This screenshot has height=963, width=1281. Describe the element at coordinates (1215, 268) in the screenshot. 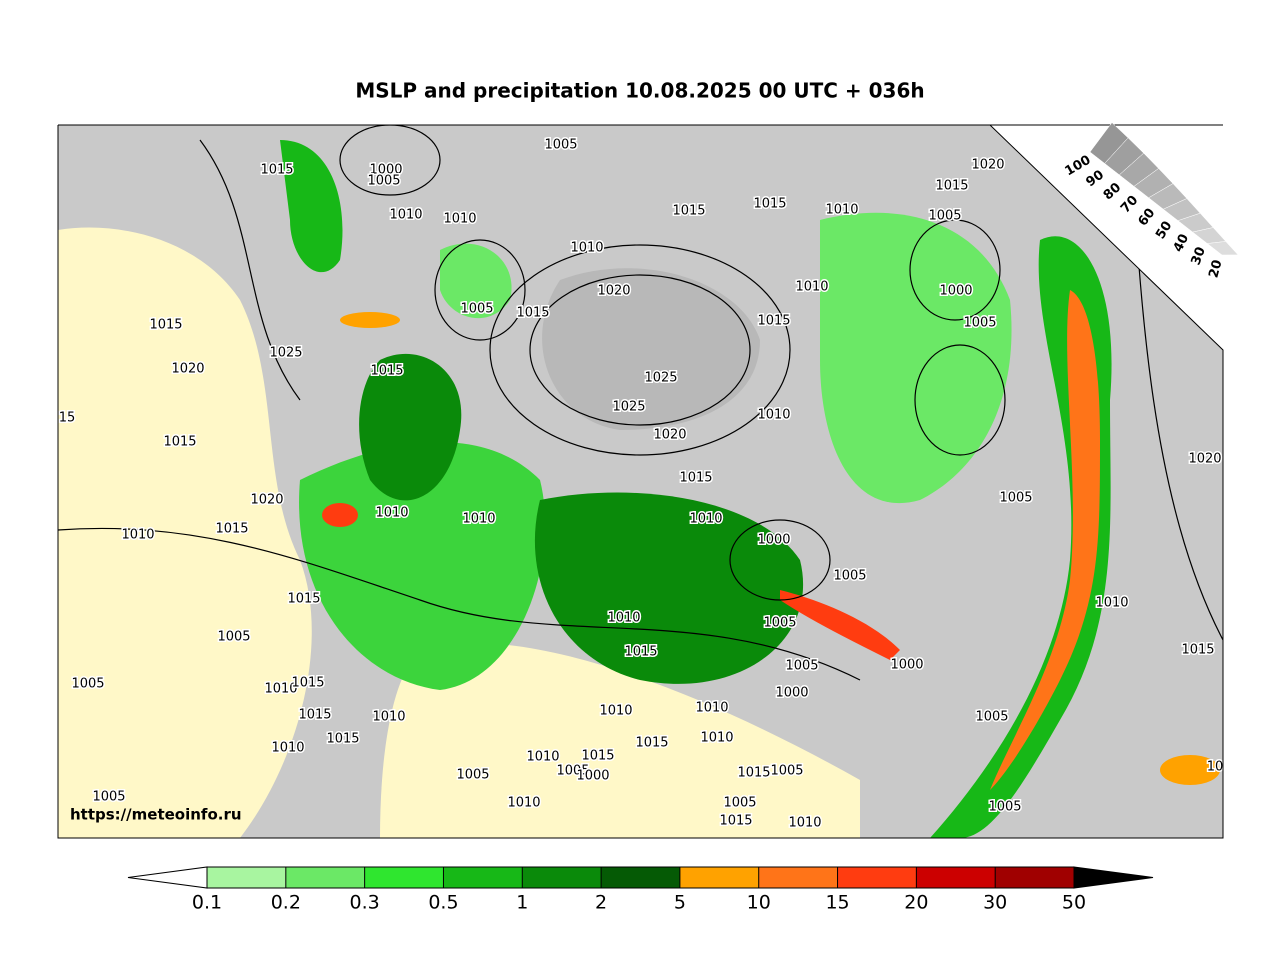

I see `gauge-label: 20` at that location.